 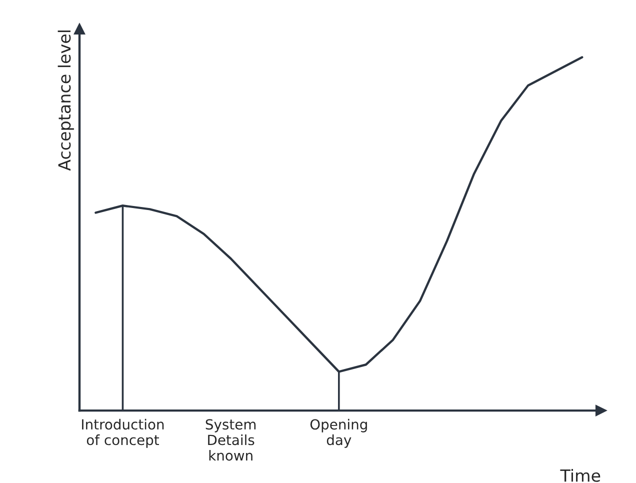 I want to click on x-tick-label: Introduction of concept, so click(x=123, y=433).